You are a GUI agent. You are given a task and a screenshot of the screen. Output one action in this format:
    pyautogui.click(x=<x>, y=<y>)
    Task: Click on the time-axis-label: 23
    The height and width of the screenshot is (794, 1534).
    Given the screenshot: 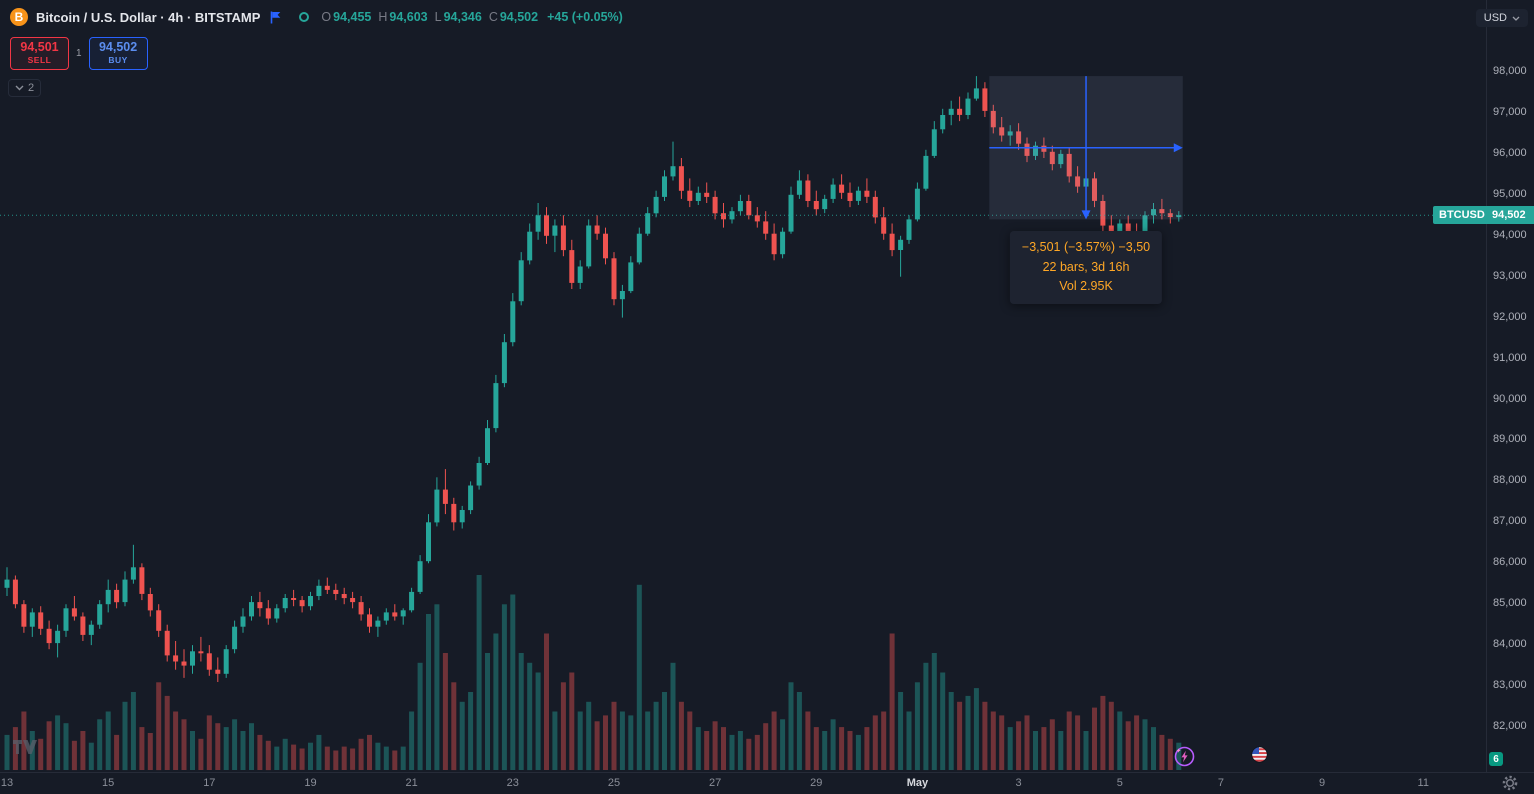 What is the action you would take?
    pyautogui.click(x=512, y=783)
    